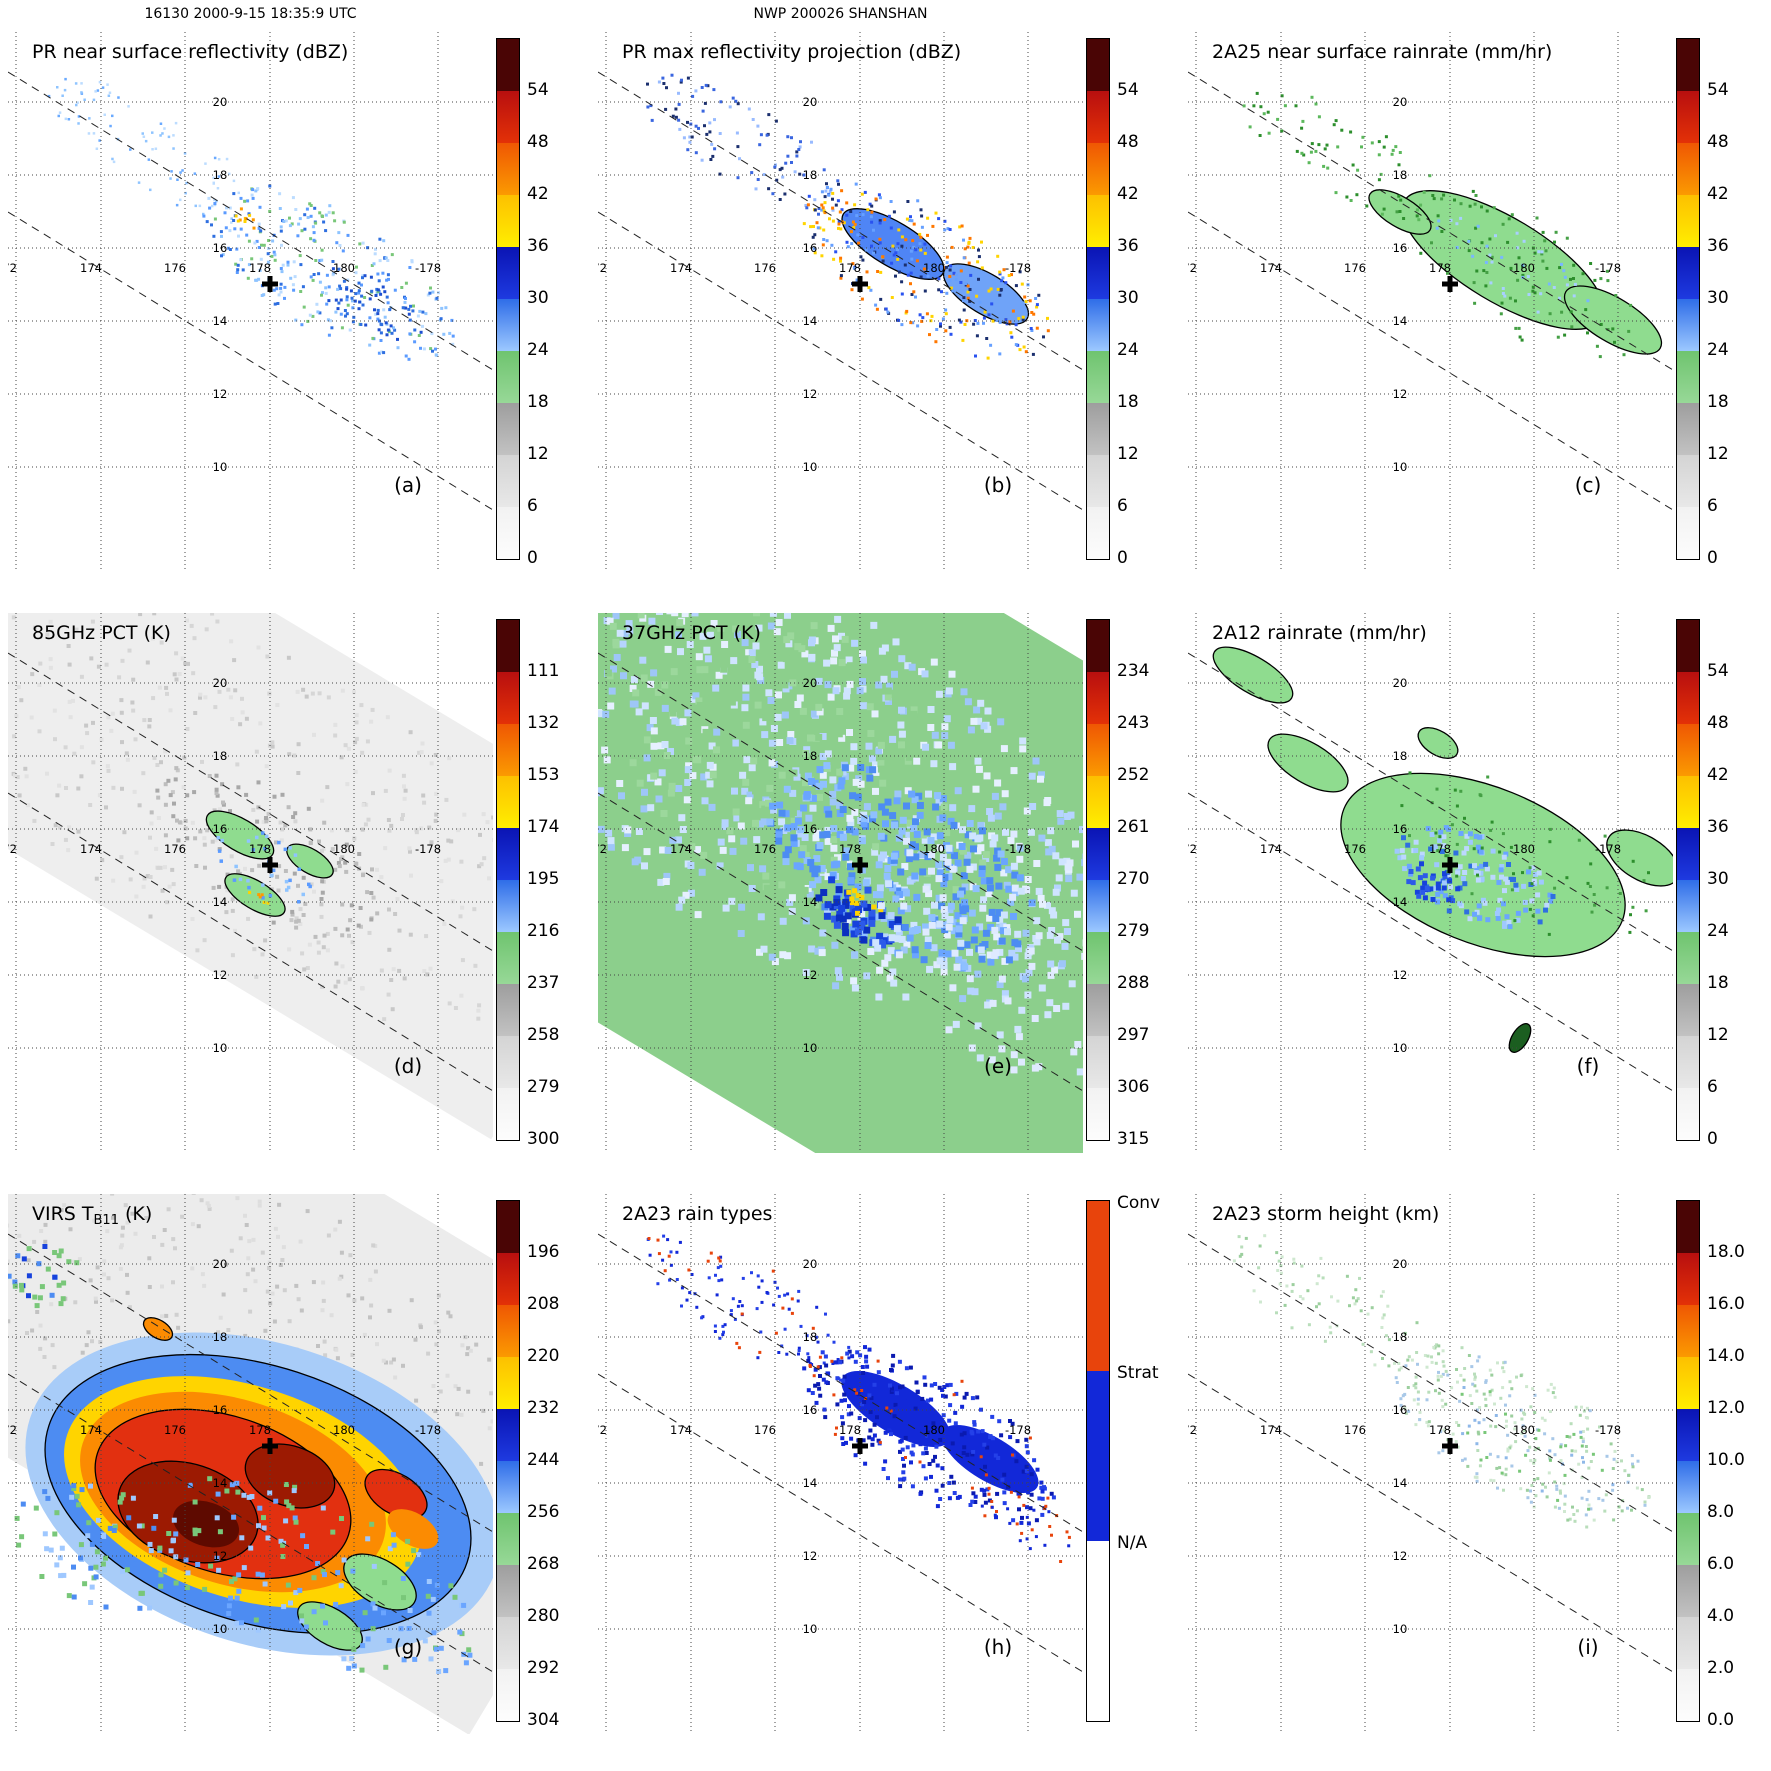 Image resolution: width=1771 pixels, height=1771 pixels. Describe the element at coordinates (408, 485) in the screenshot. I see `panel-letter: (a)` at that location.